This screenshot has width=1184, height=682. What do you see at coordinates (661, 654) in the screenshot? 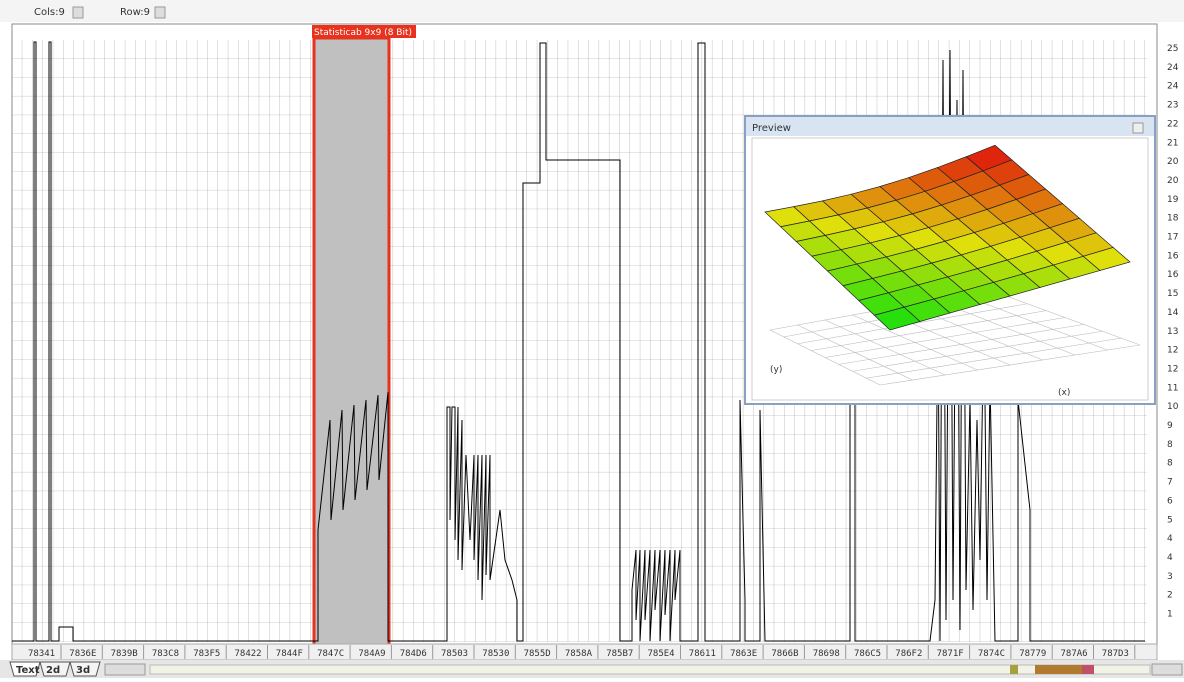
I see `address-label: 785E4` at bounding box center [661, 654].